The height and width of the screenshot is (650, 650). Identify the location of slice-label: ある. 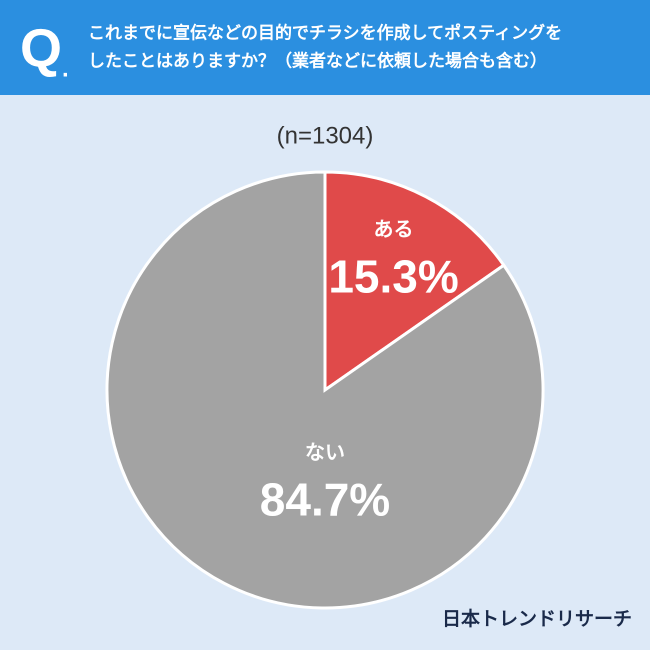
(394, 229).